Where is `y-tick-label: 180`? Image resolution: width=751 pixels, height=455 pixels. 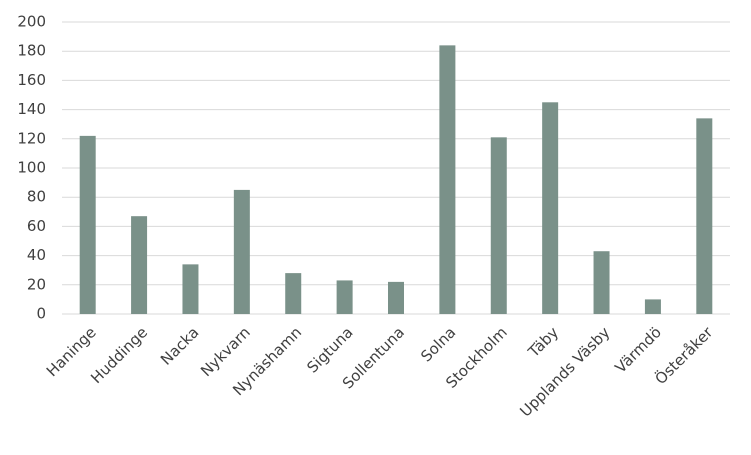
y-tick-label: 180 is located at coordinates (31, 51).